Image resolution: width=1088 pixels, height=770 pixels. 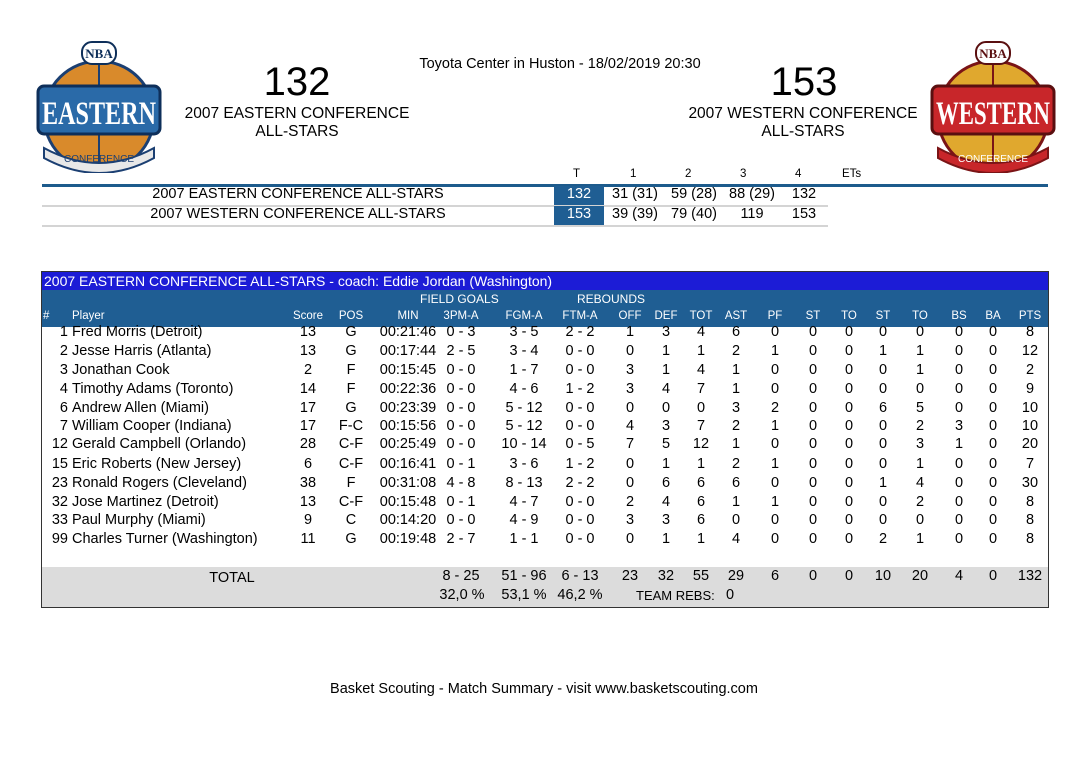 I want to click on total-off: 23, so click(x=630, y=576).